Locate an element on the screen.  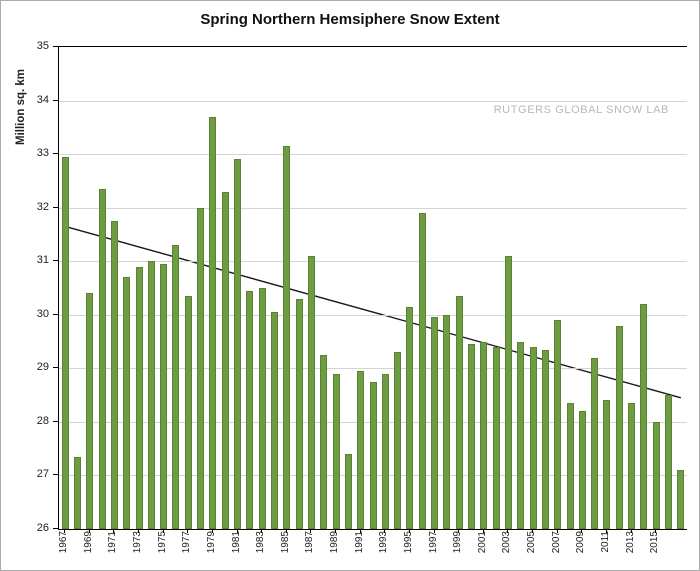
bar-1981 is located at coordinates (238, 344).